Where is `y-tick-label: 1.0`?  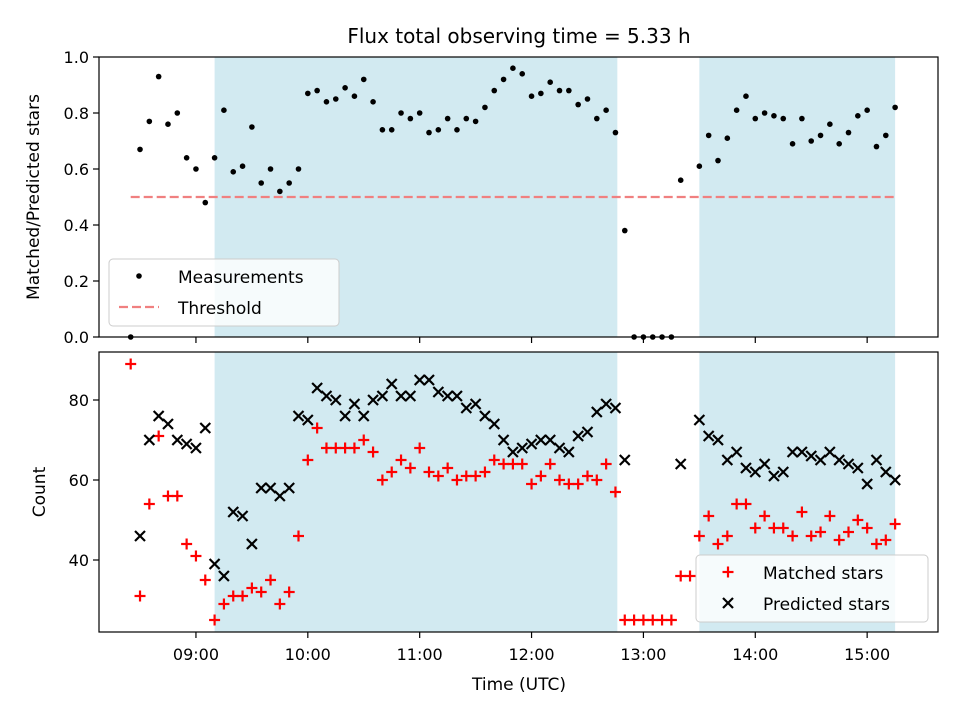 y-tick-label: 1.0 is located at coordinates (76, 57).